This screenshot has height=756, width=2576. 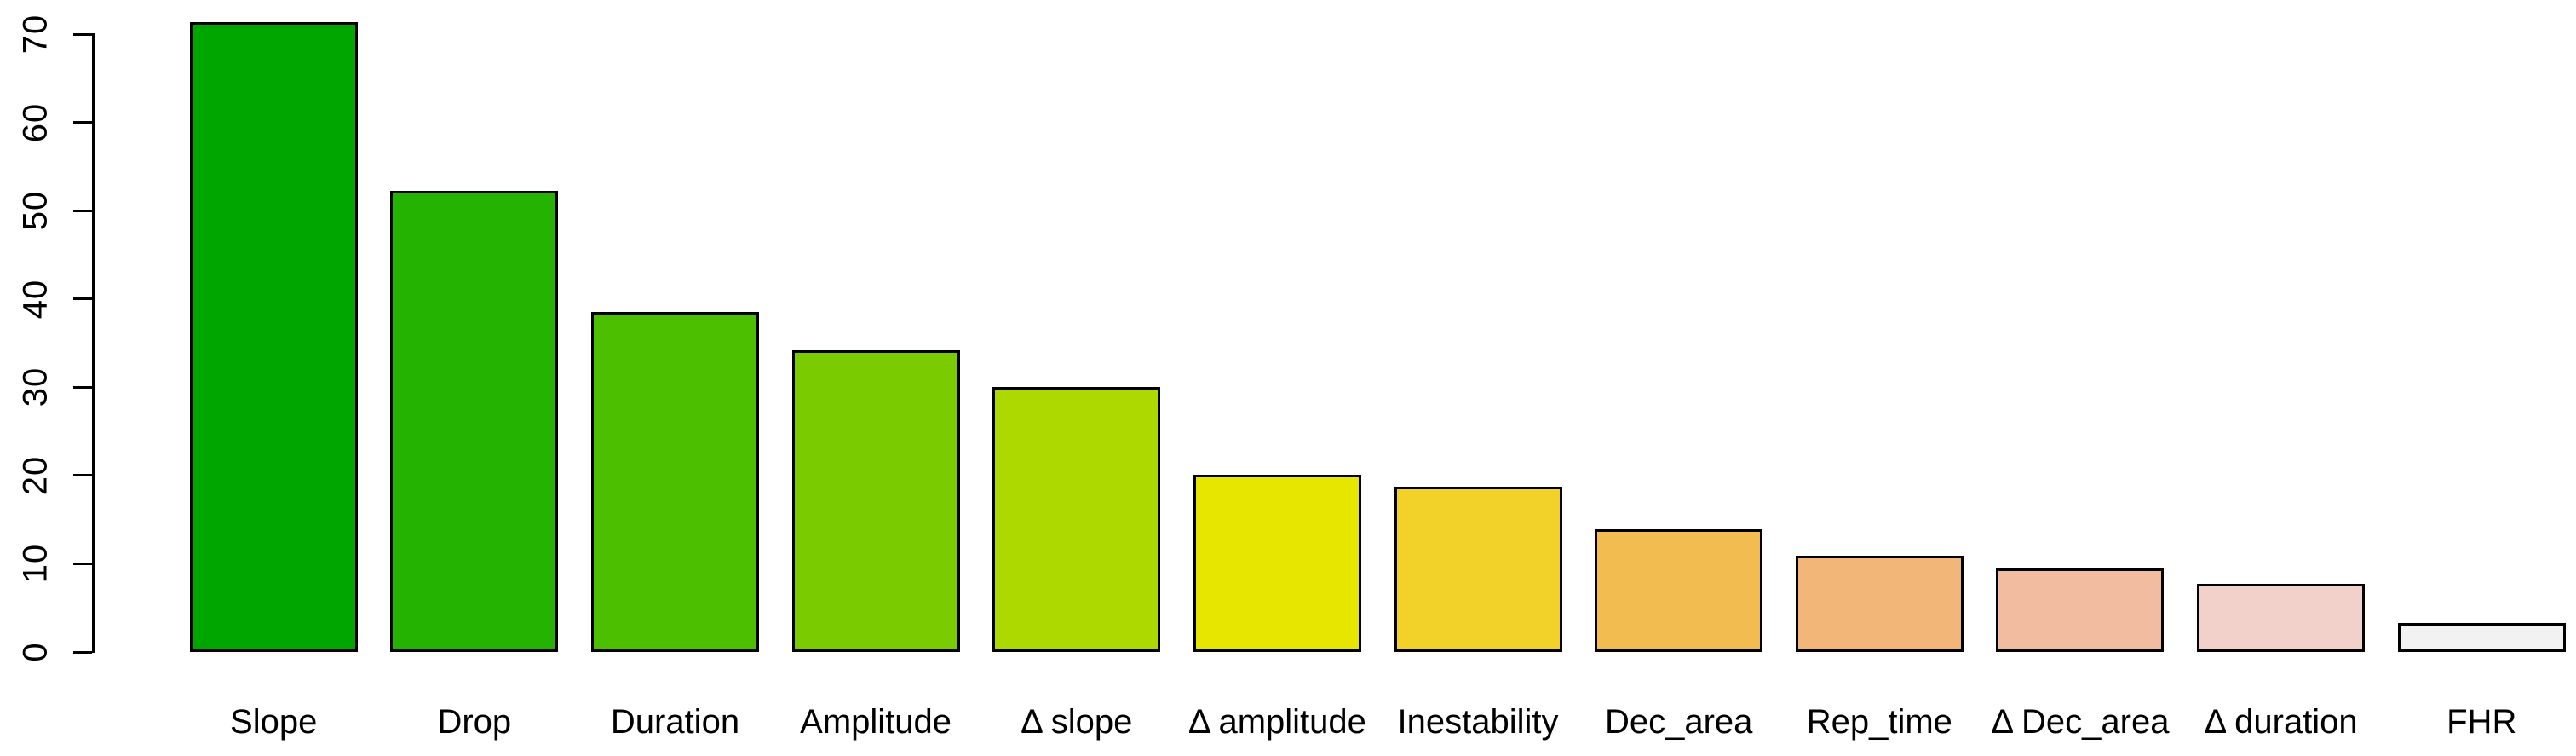 What do you see at coordinates (36, 299) in the screenshot?
I see `y-tick-label-40: 40` at bounding box center [36, 299].